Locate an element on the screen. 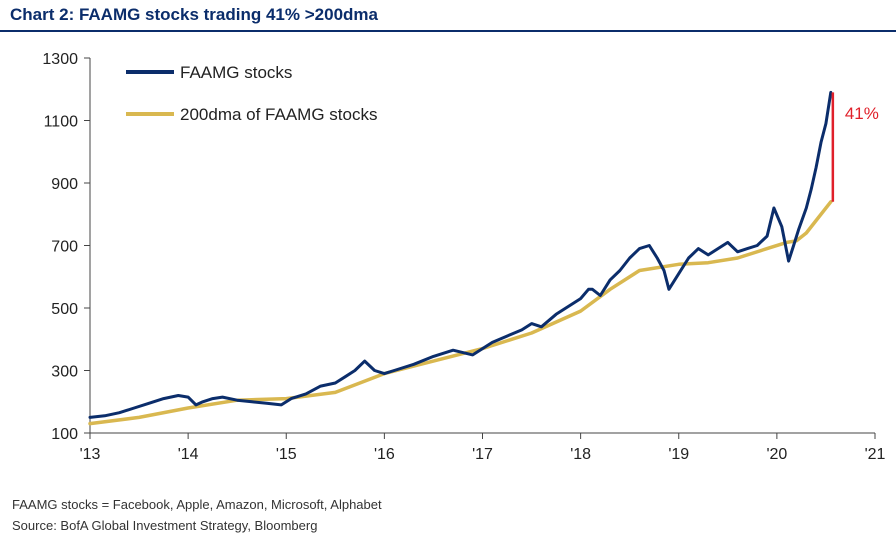 This screenshot has width=896, height=539. legend-label: FAAMG stocks is located at coordinates (236, 72).